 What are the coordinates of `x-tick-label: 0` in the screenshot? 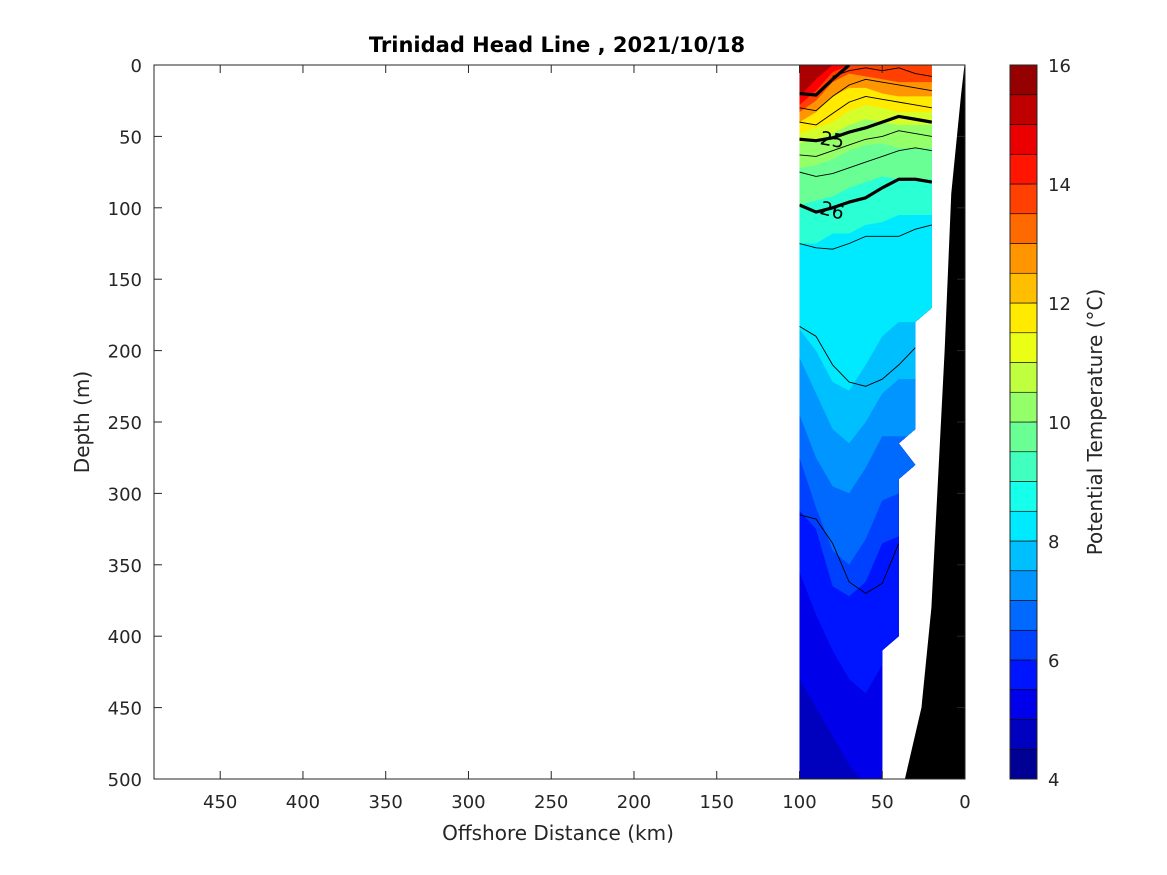 It's located at (964, 802).